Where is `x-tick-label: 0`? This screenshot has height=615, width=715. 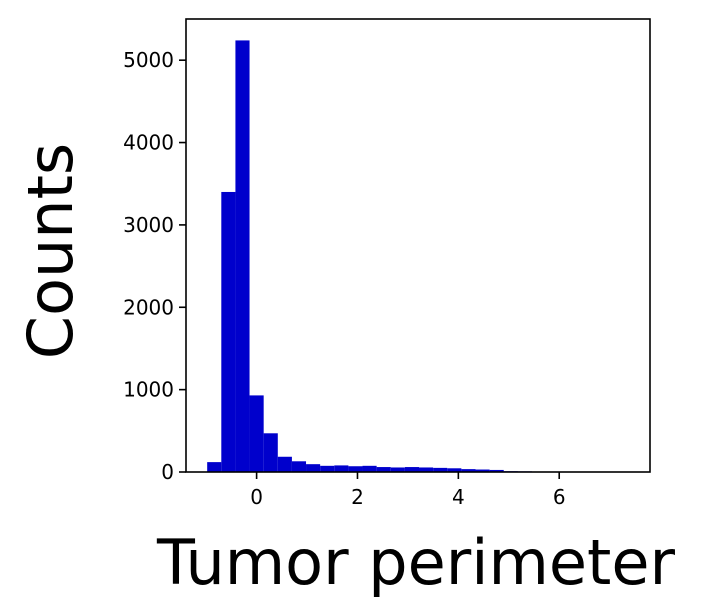 x-tick-label: 0 is located at coordinates (256, 497).